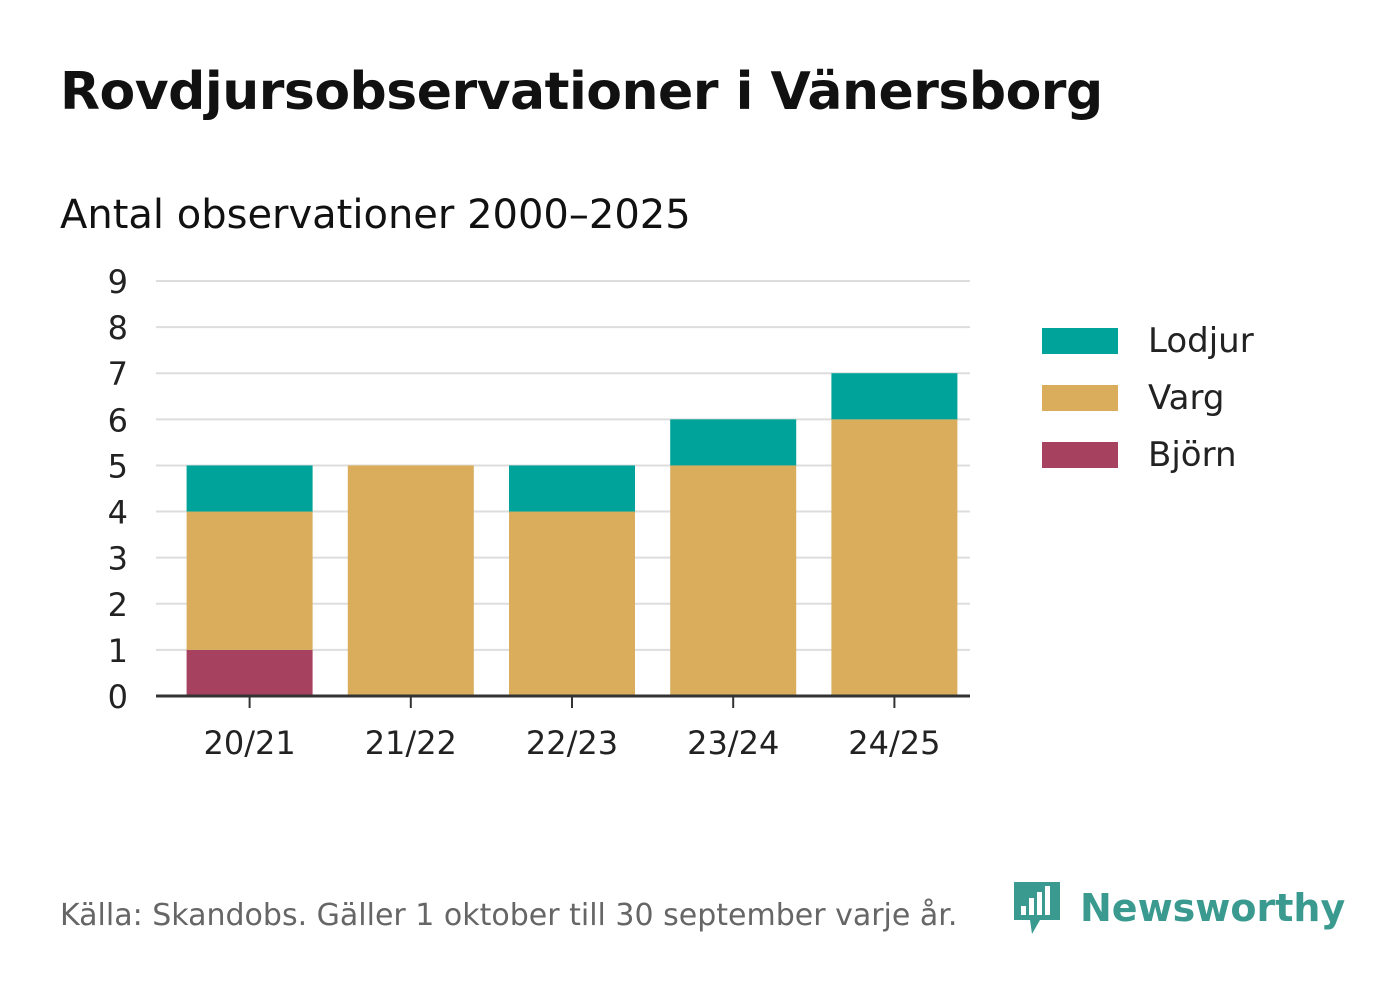 The width and height of the screenshot is (1382, 999). What do you see at coordinates (572, 743) in the screenshot?
I see `x-tick-label-22-23: 22/23` at bounding box center [572, 743].